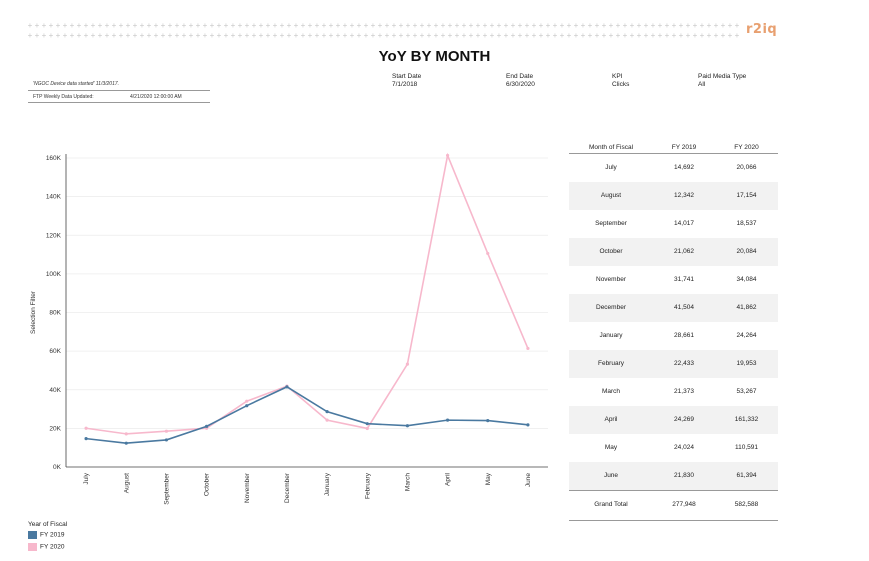 Image resolution: width=869 pixels, height=561 pixels. What do you see at coordinates (684, 223) in the screenshot?
I see `table-cell-fy2019: 14,017` at bounding box center [684, 223].